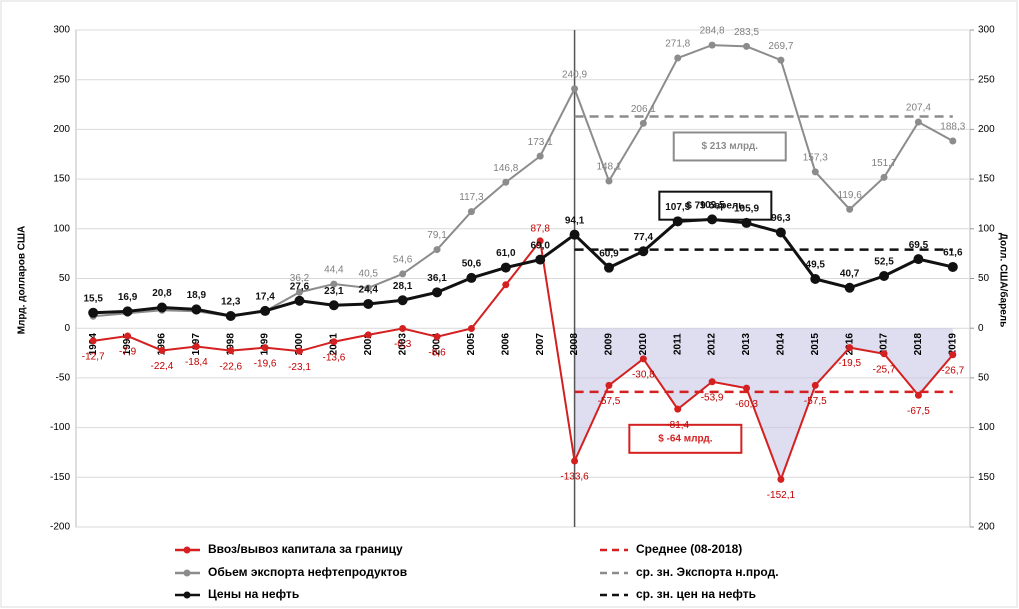 This screenshot has width=1019, height=609. Describe the element at coordinates (403, 344) in the screenshot. I see `data-label: -0,3` at that location.